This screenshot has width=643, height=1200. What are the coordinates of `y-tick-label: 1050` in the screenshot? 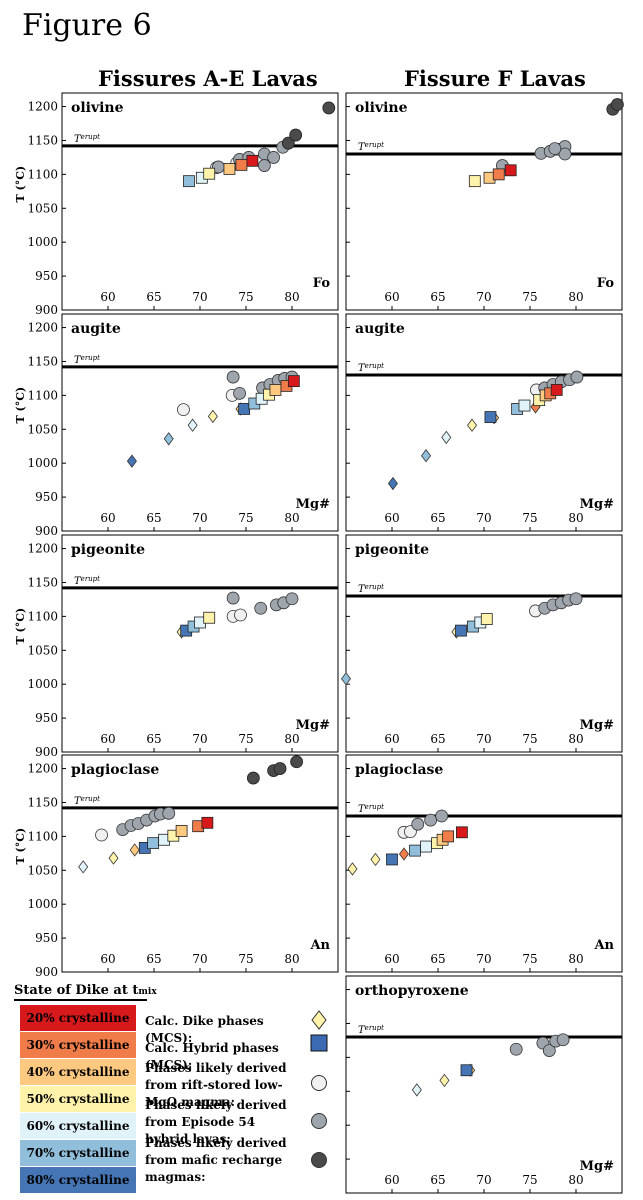 It's located at (42, 208).